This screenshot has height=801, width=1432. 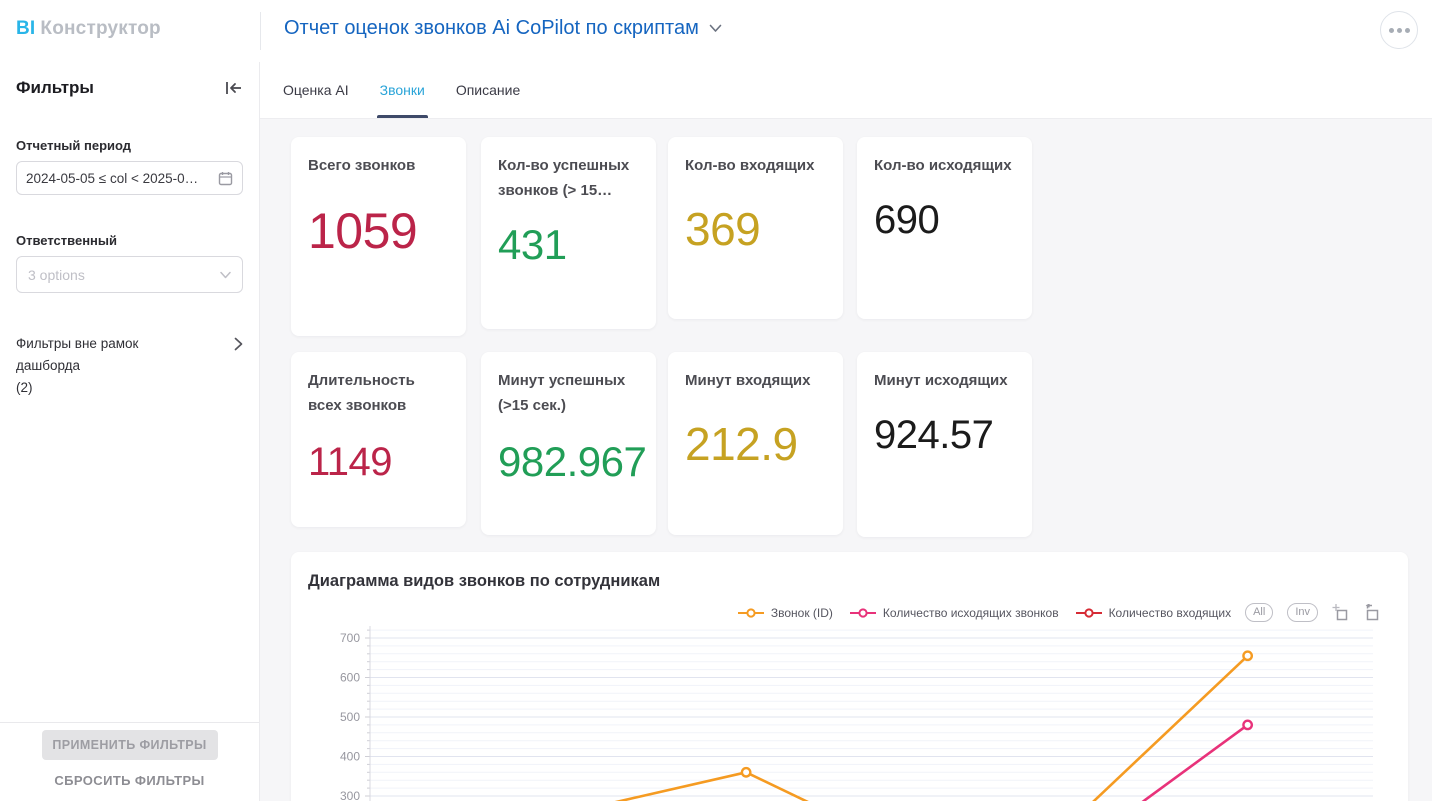 I want to click on brush-clear-icon, so click(x=1371, y=612).